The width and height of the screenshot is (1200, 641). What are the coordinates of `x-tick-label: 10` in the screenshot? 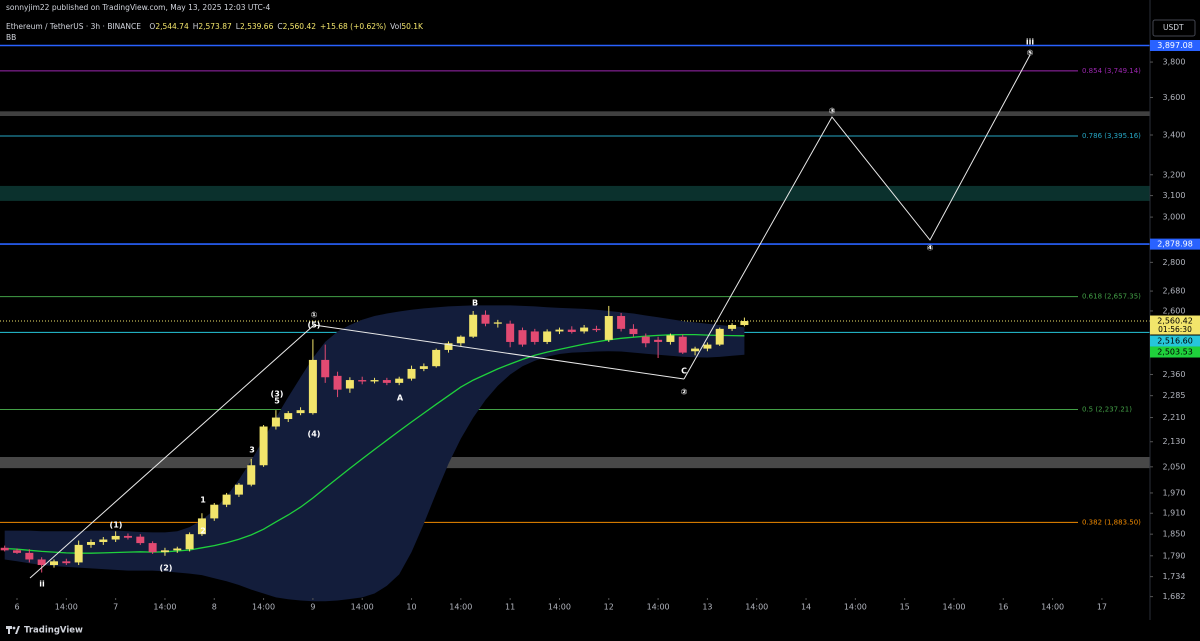 It's located at (411, 607).